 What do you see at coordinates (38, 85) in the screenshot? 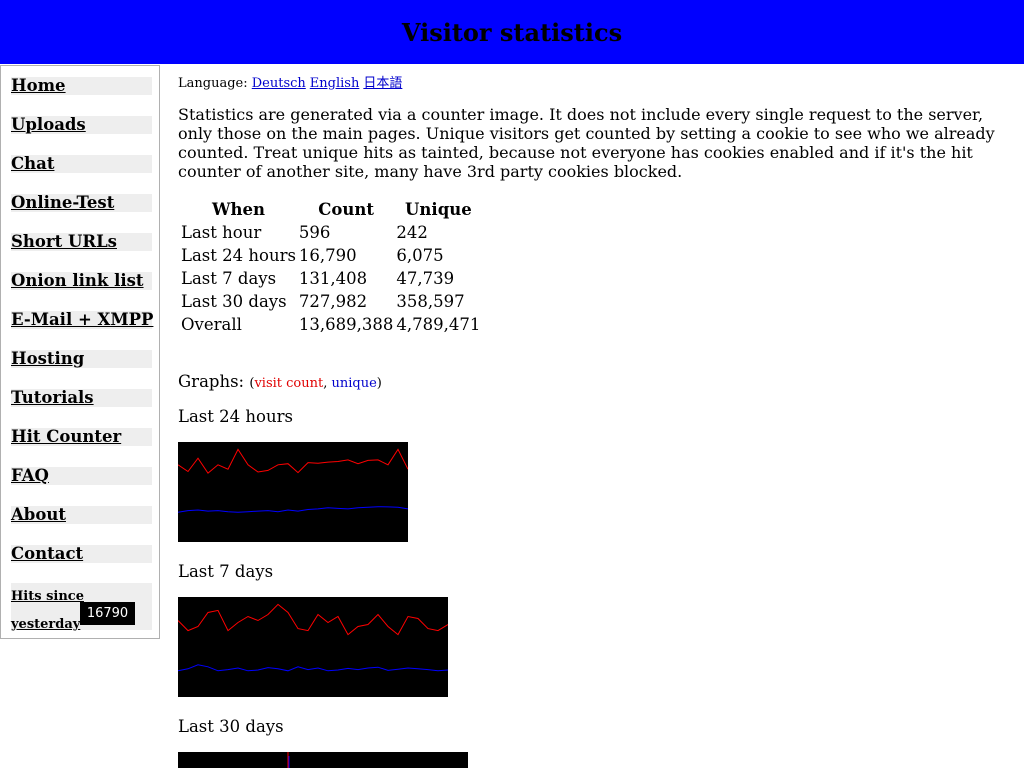
I see `sidebar-item-label: Home` at bounding box center [38, 85].